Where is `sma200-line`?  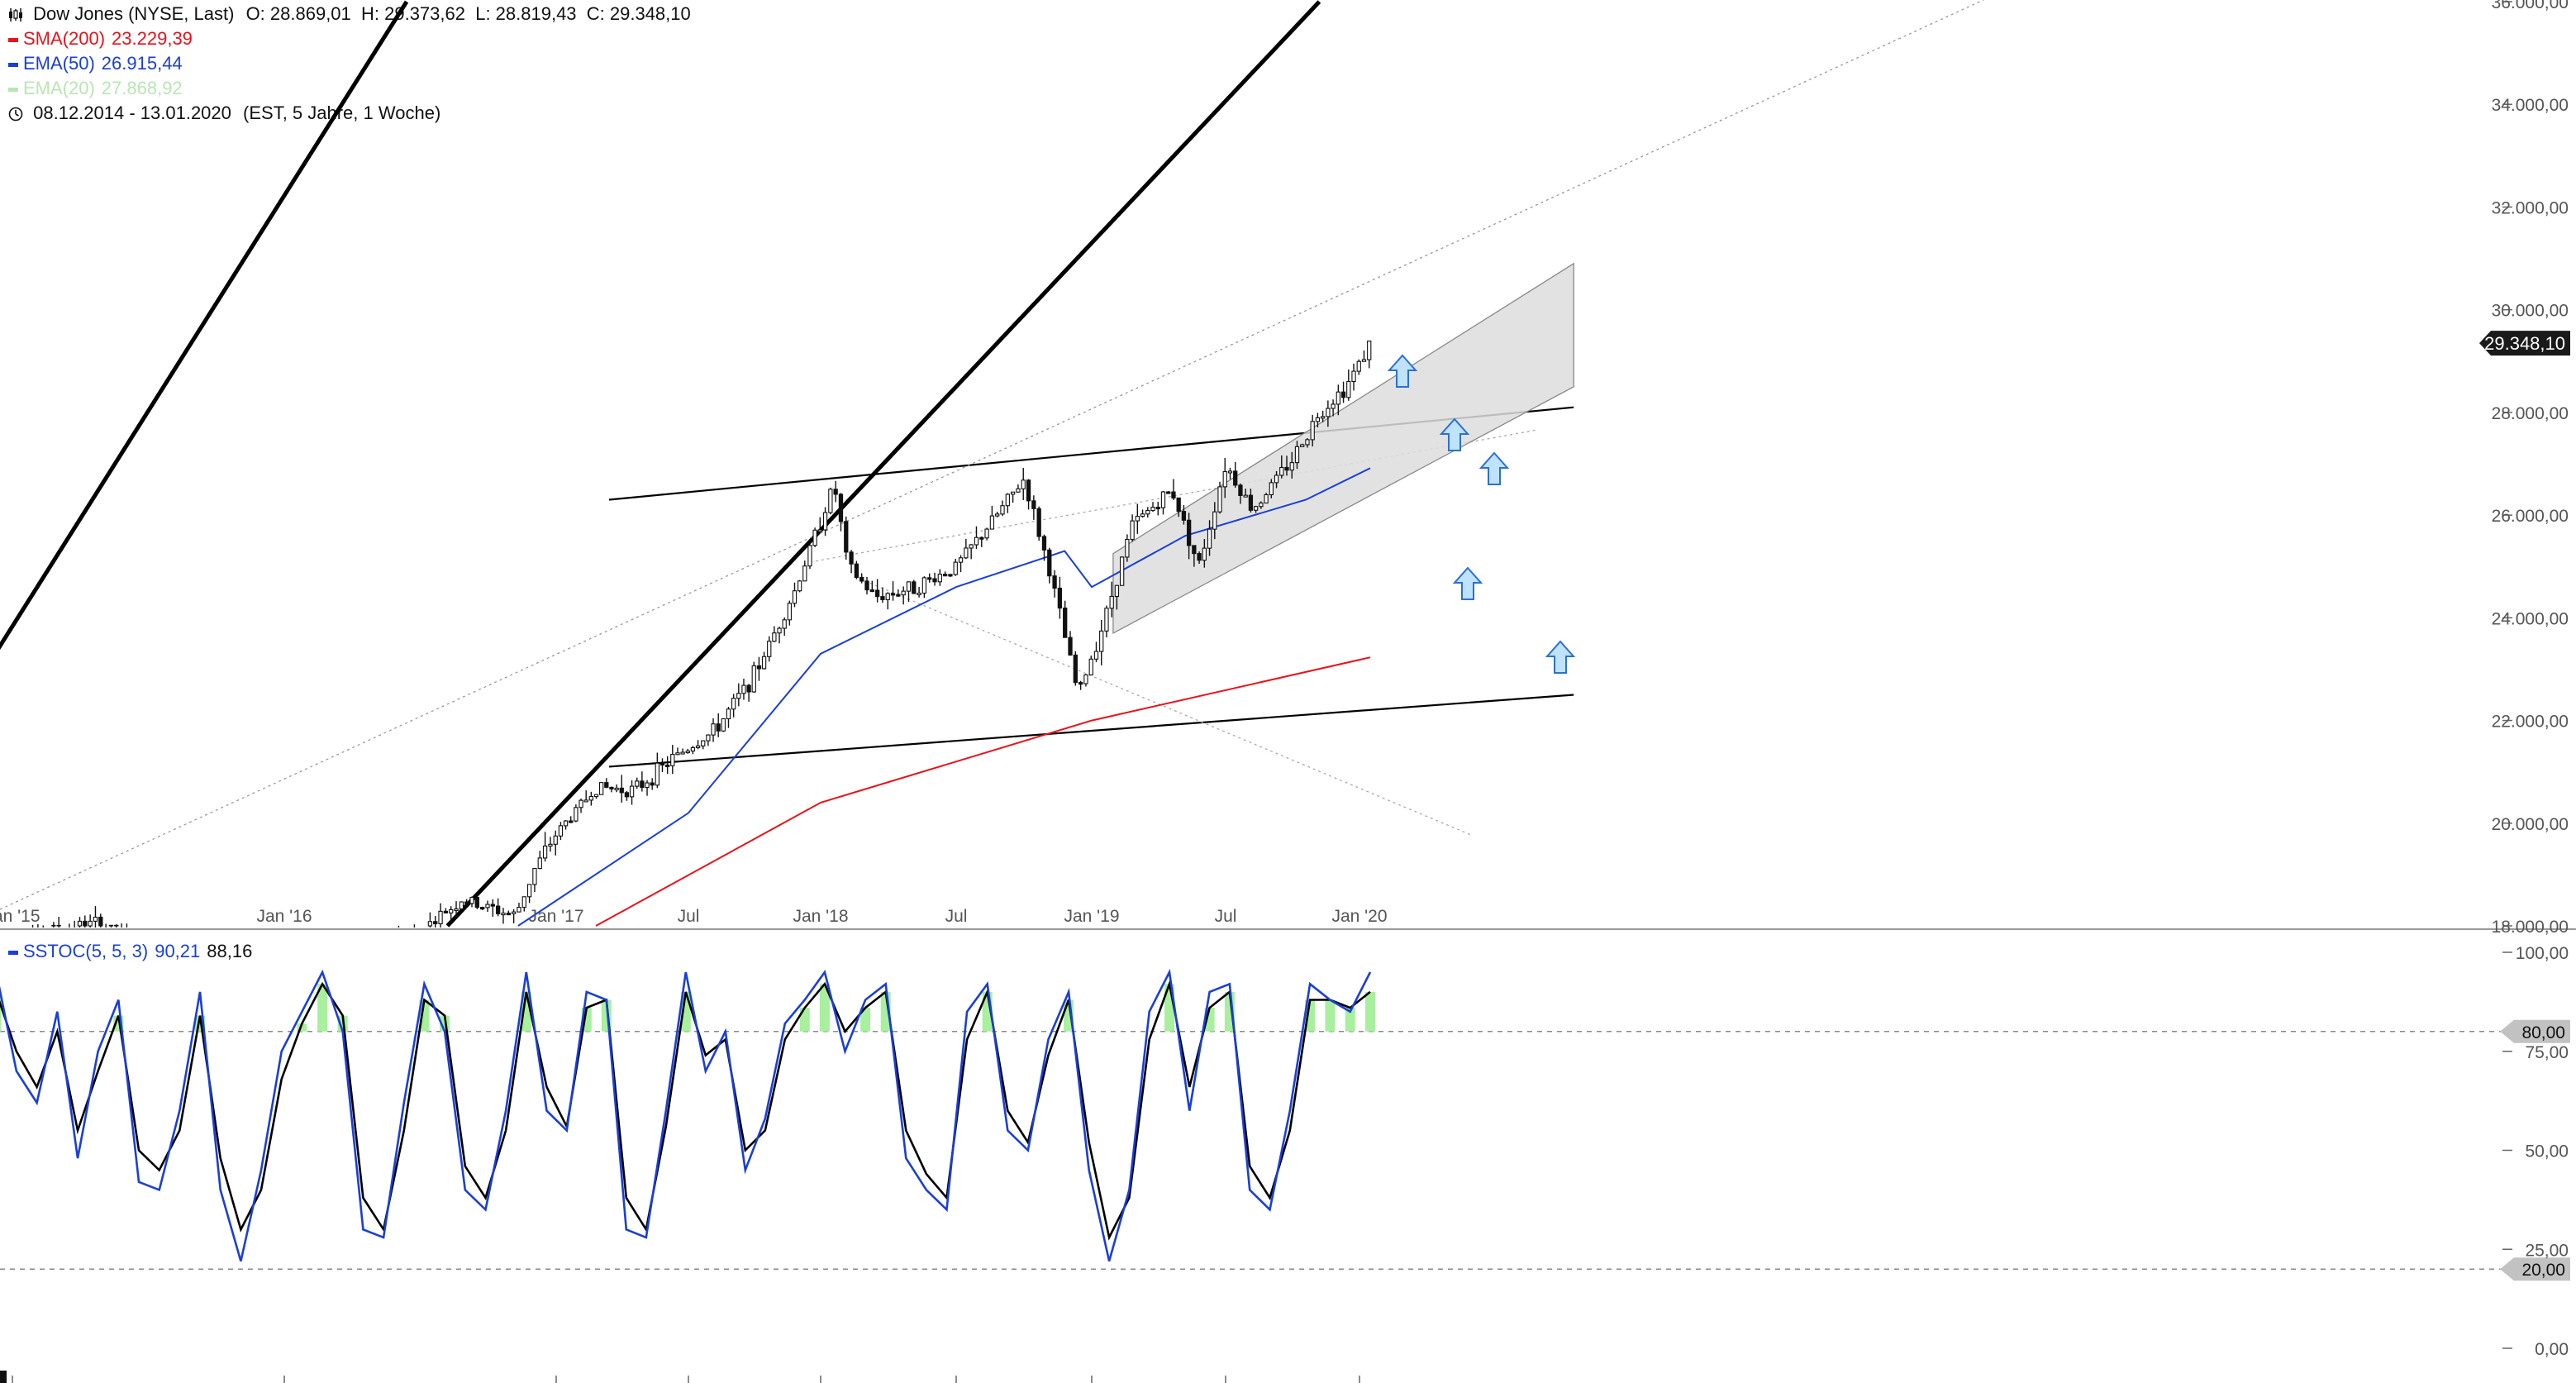
sma200-line is located at coordinates (983, 791).